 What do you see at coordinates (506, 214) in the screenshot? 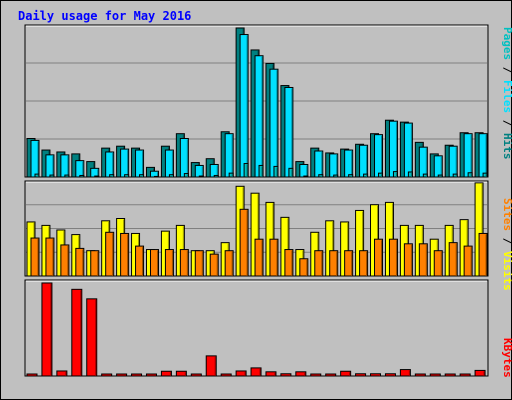
I see `legend-sites-label: Sites` at bounding box center [506, 214].